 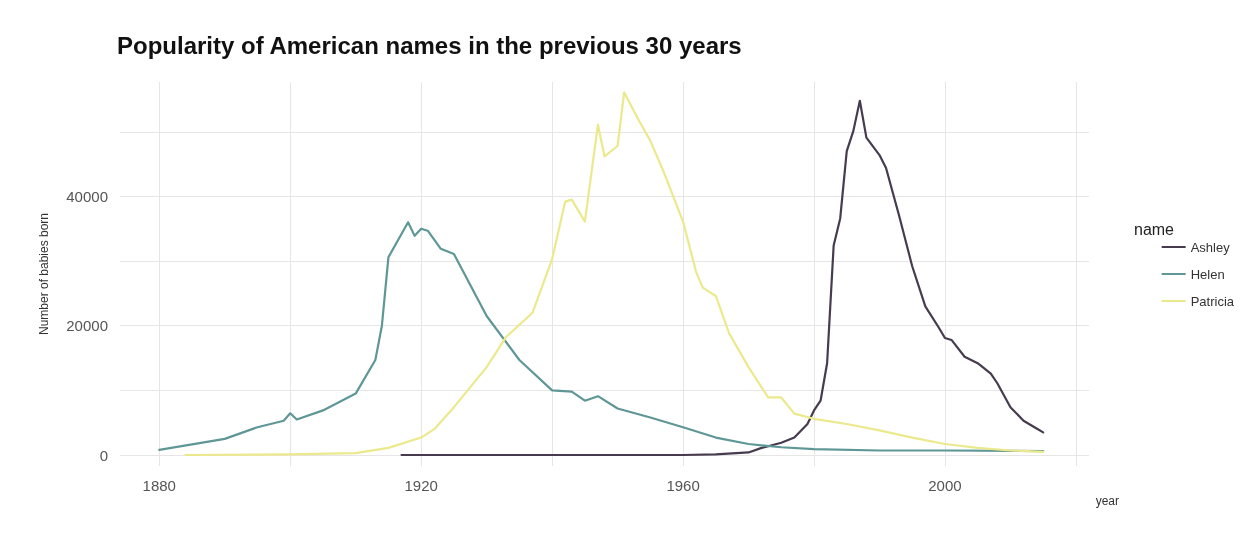 I want to click on x-axis-title: year, so click(x=1107, y=501).